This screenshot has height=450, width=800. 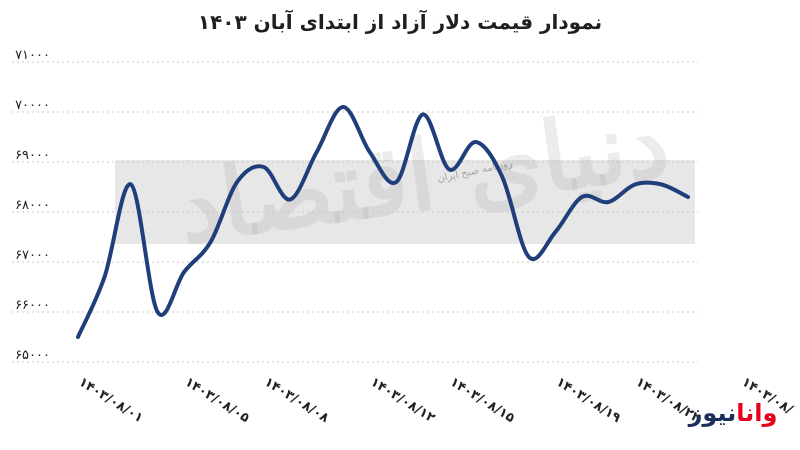 I want to click on x-tick-label: ۱۴۰۳/۰۸/۰۱, so click(x=111, y=400).